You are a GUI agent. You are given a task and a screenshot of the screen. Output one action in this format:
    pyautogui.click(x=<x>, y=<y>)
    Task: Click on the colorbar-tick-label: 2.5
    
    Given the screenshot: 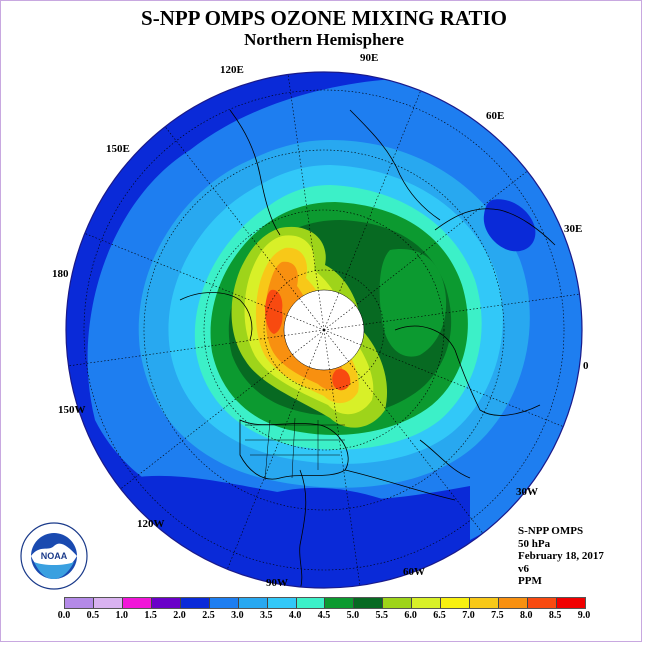 What is the action you would take?
    pyautogui.click(x=208, y=615)
    